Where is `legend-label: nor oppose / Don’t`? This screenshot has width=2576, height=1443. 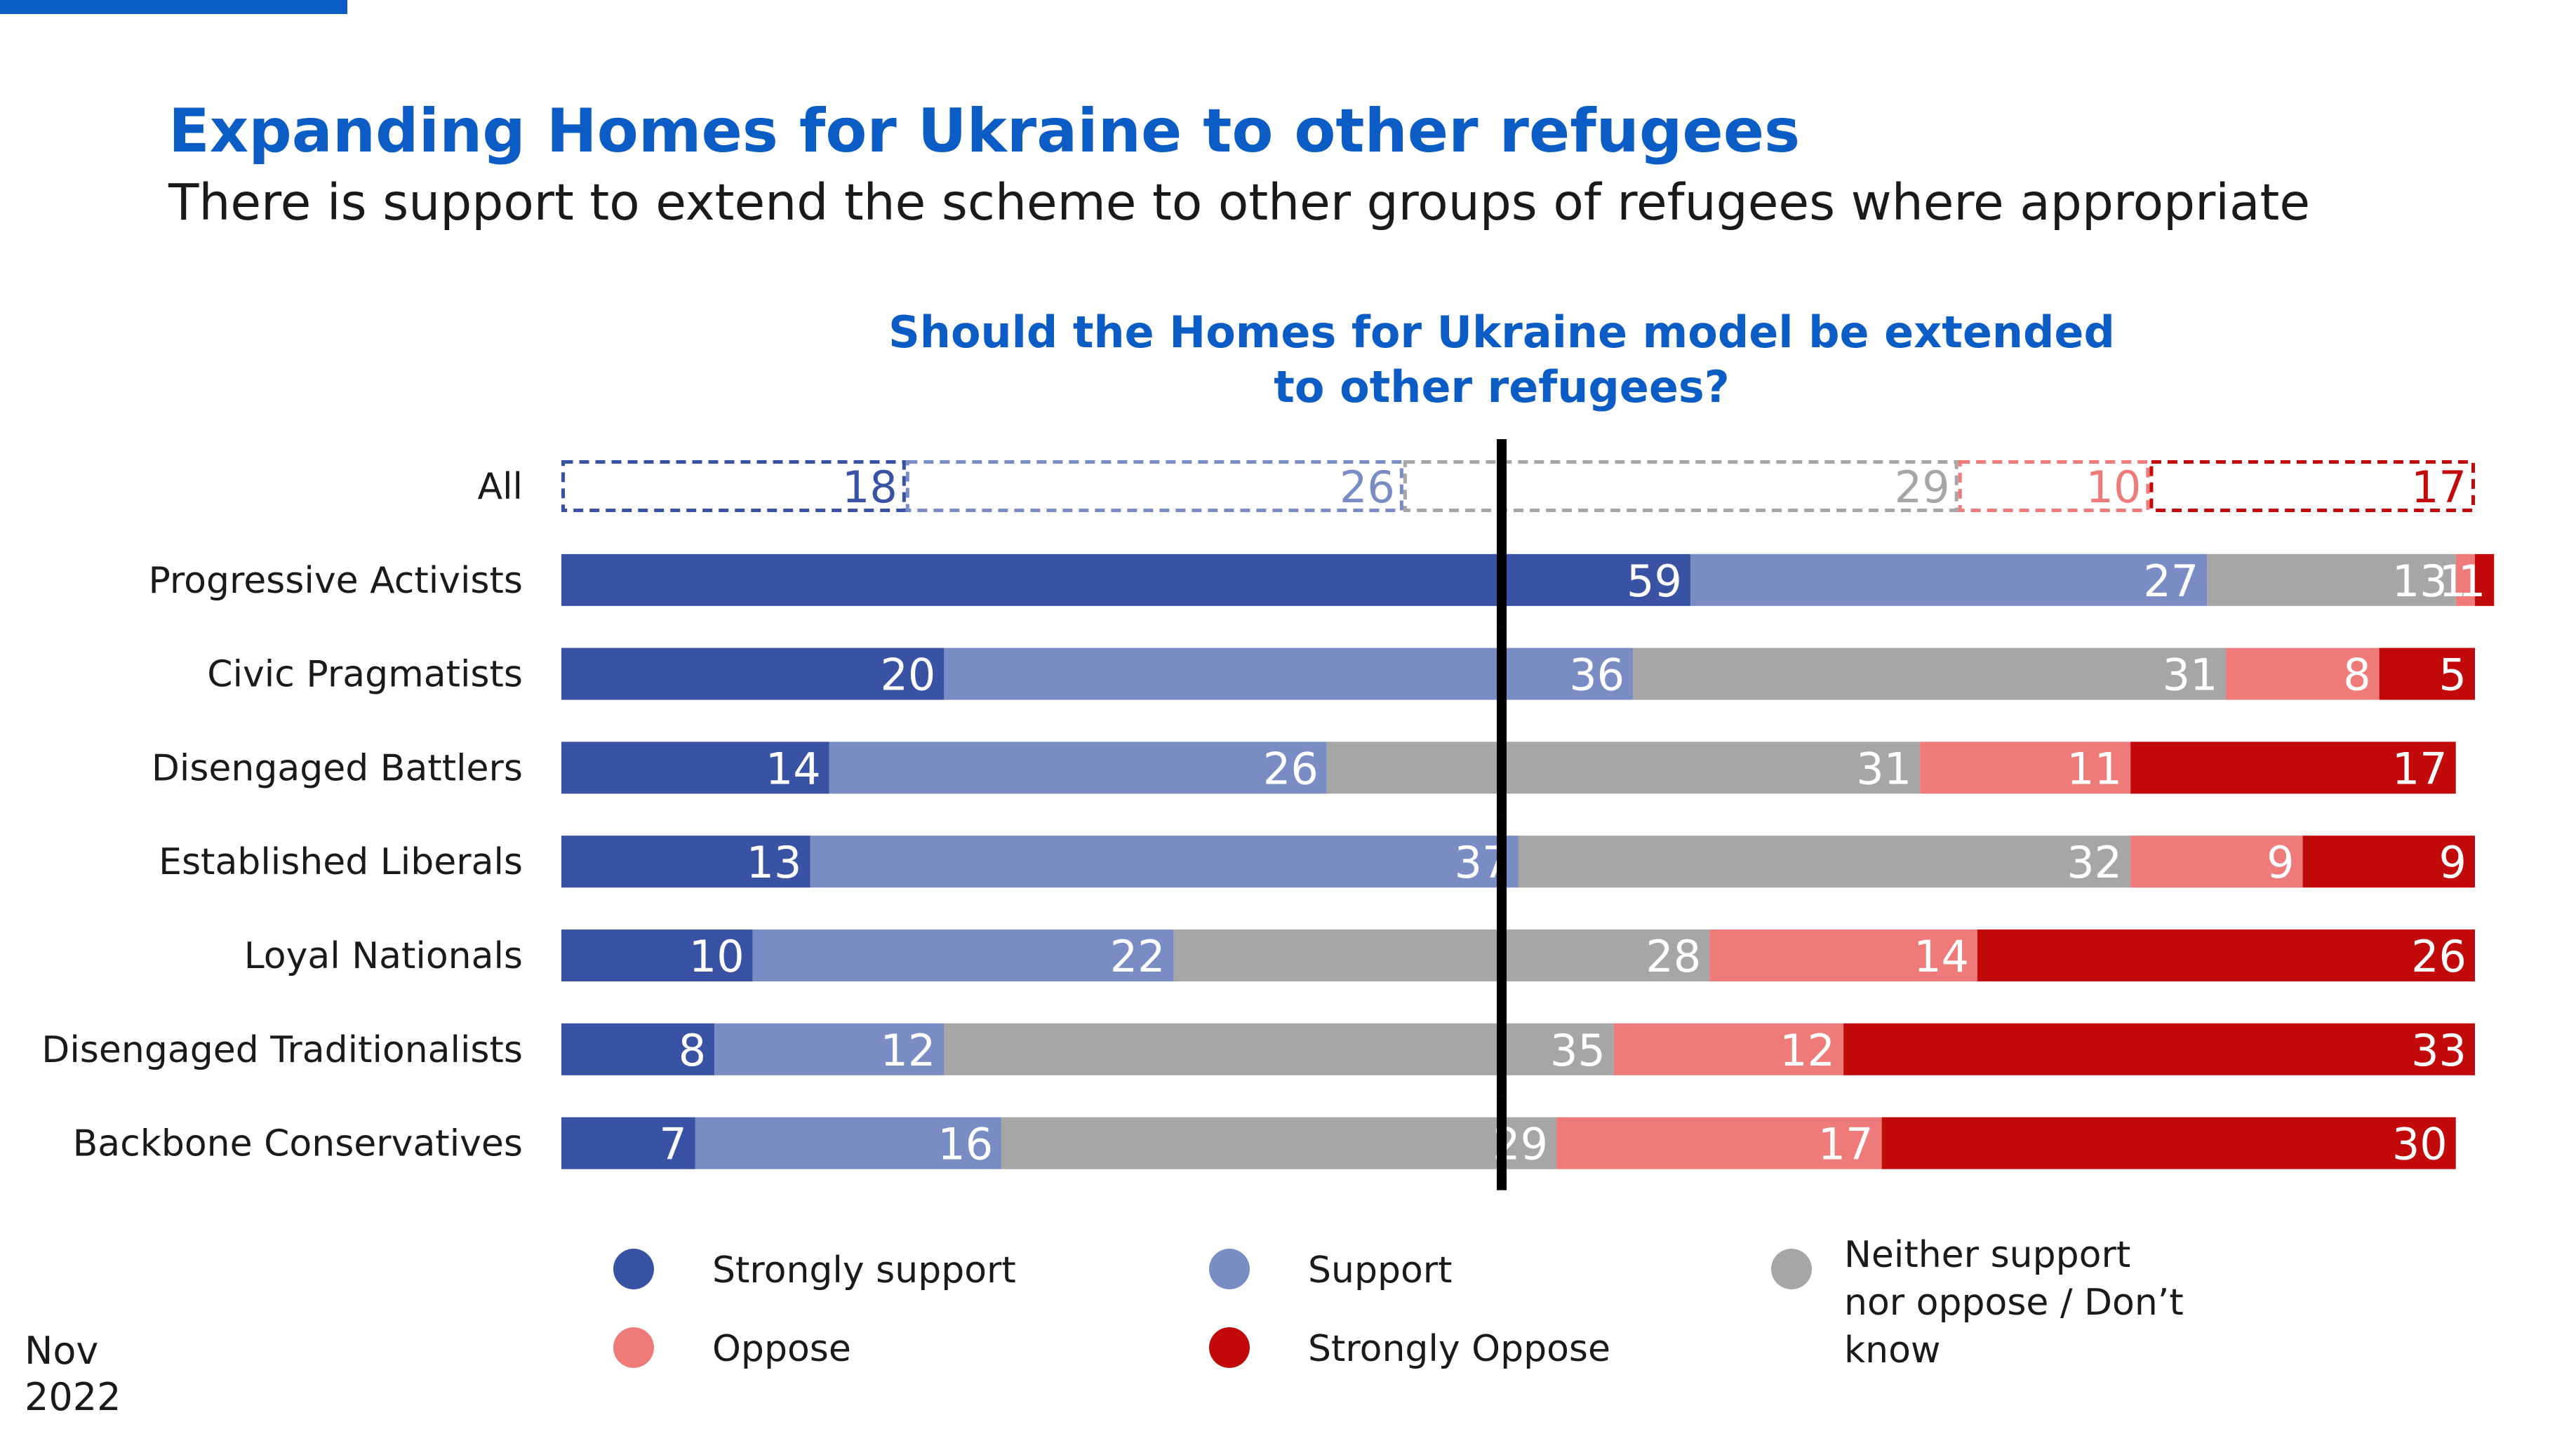
legend-label: nor oppose / Don’t is located at coordinates (2014, 1303).